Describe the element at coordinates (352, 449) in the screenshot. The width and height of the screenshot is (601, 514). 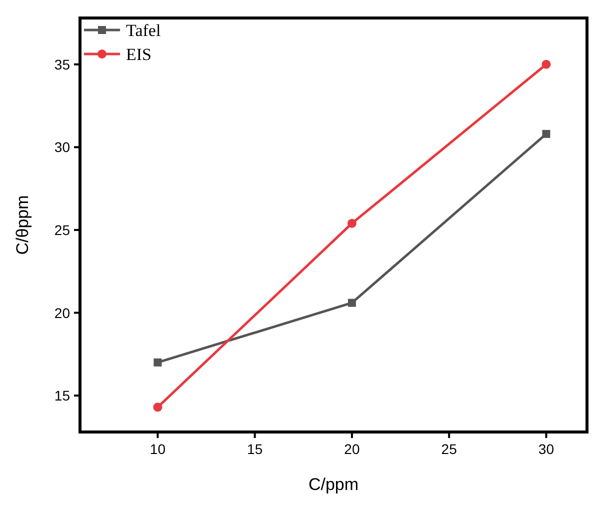
I see `x-tick-label: 20` at that location.